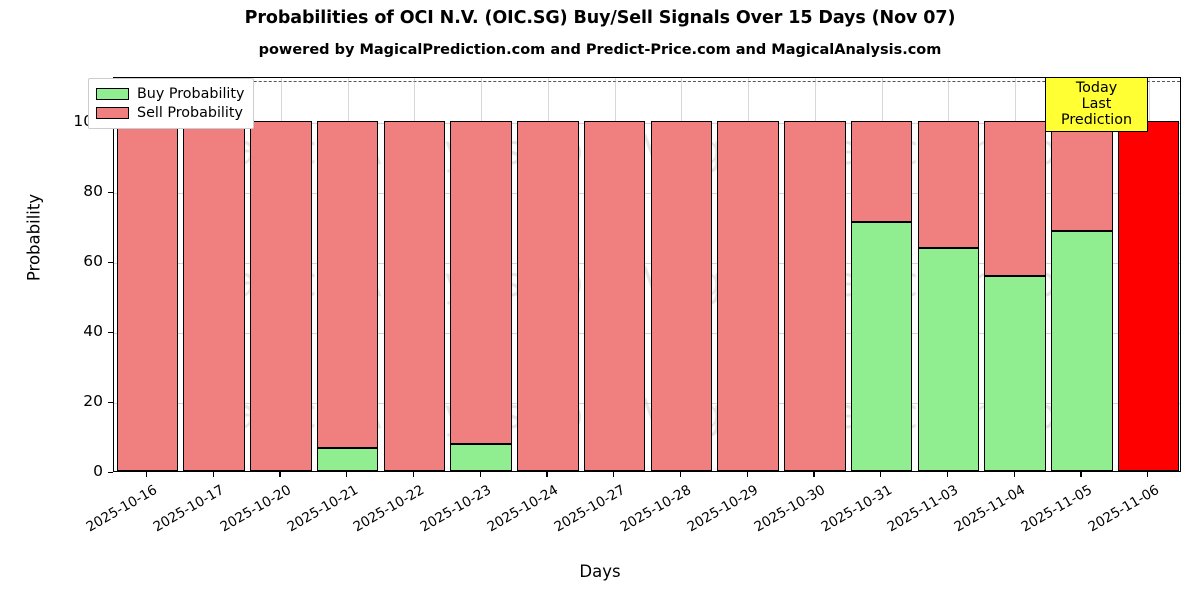  What do you see at coordinates (93, 331) in the screenshot?
I see `y-tick-label: 40` at bounding box center [93, 331].